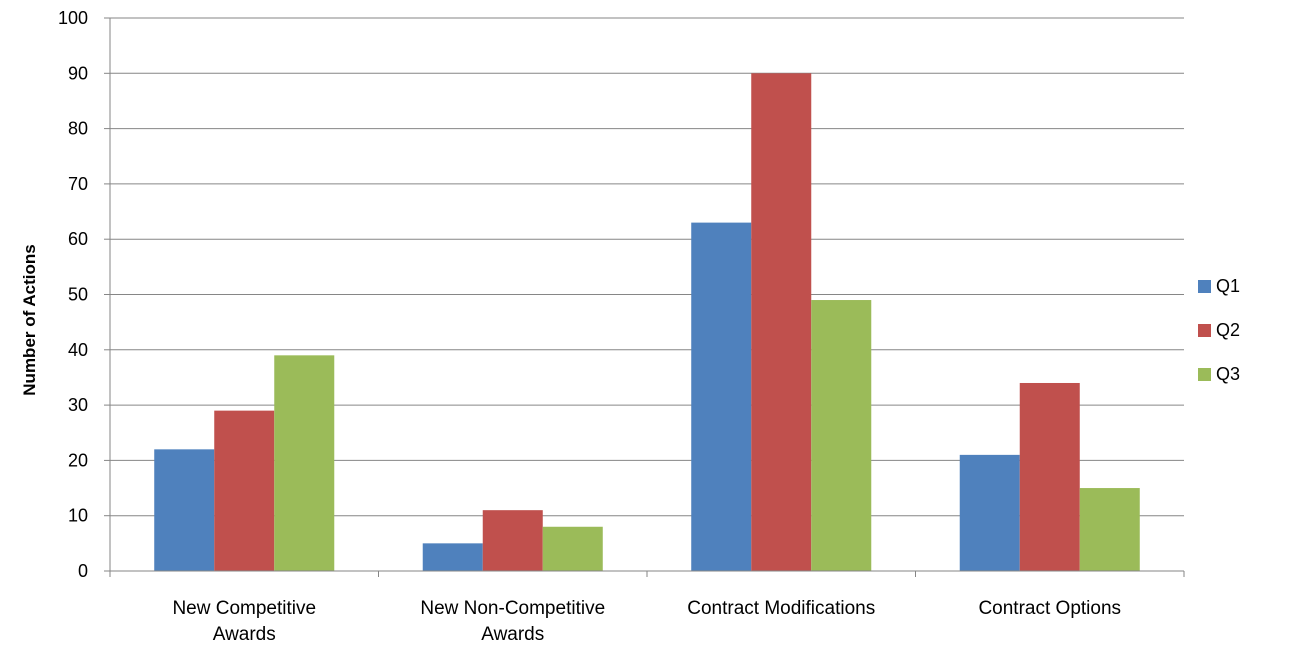 This screenshot has width=1291, height=650. What do you see at coordinates (29, 319) in the screenshot?
I see `y-axis-title: Number of Actions` at bounding box center [29, 319].